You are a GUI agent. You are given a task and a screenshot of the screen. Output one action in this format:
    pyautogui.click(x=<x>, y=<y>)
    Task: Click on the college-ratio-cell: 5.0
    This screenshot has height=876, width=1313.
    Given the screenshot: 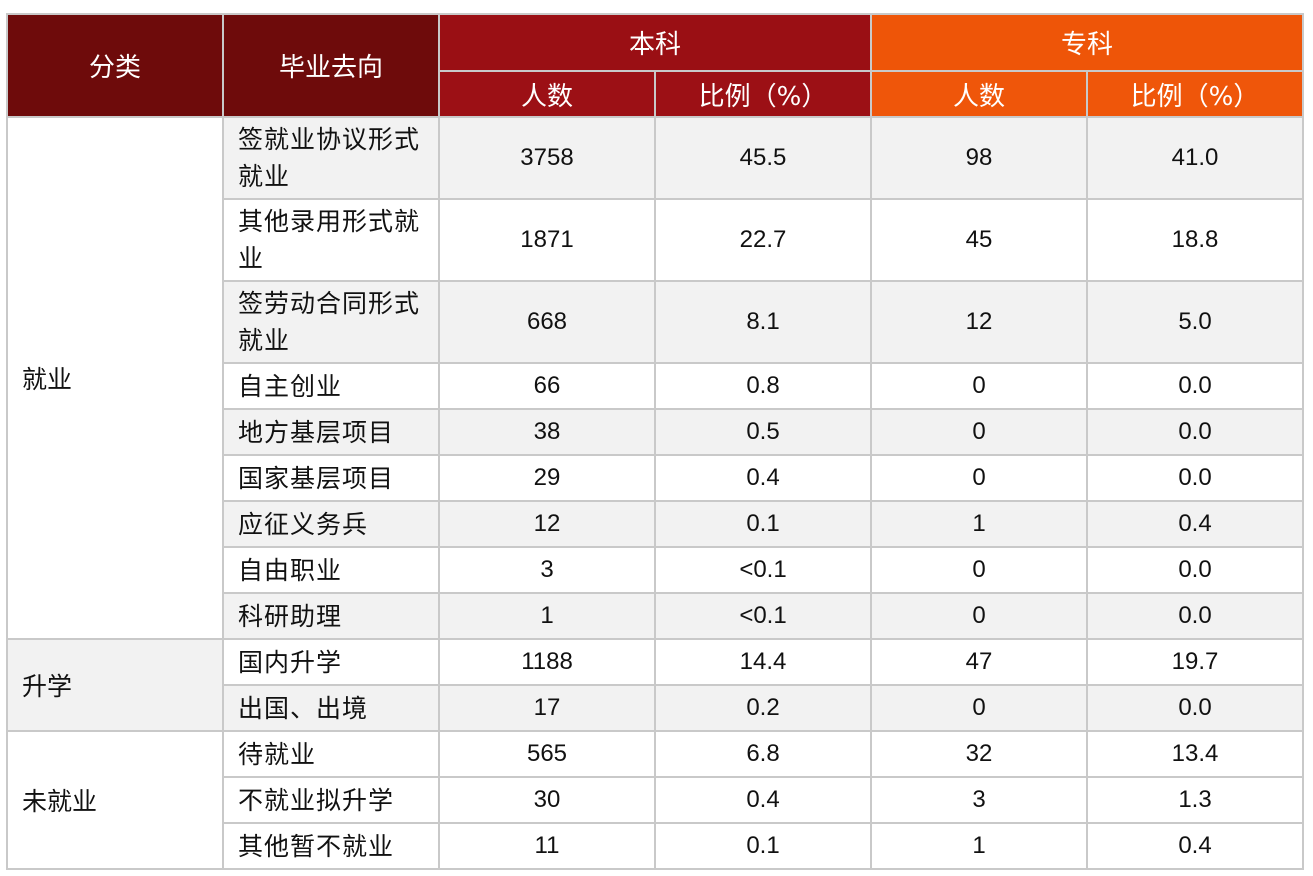 What is the action you would take?
    pyautogui.click(x=1195, y=322)
    